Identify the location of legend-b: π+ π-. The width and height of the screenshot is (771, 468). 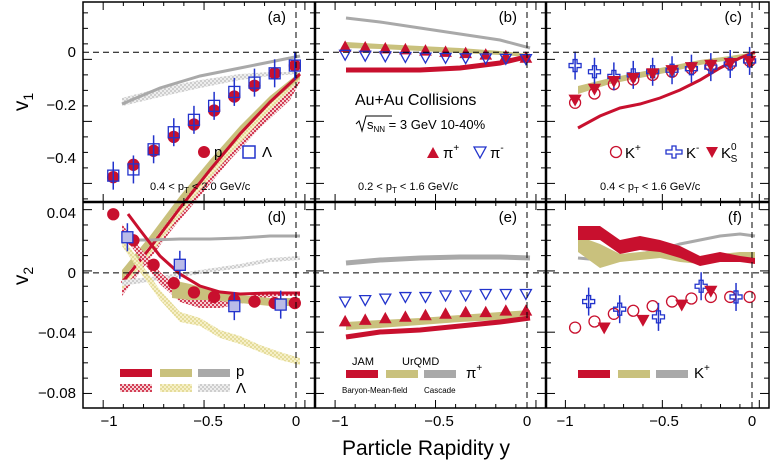
(465, 152).